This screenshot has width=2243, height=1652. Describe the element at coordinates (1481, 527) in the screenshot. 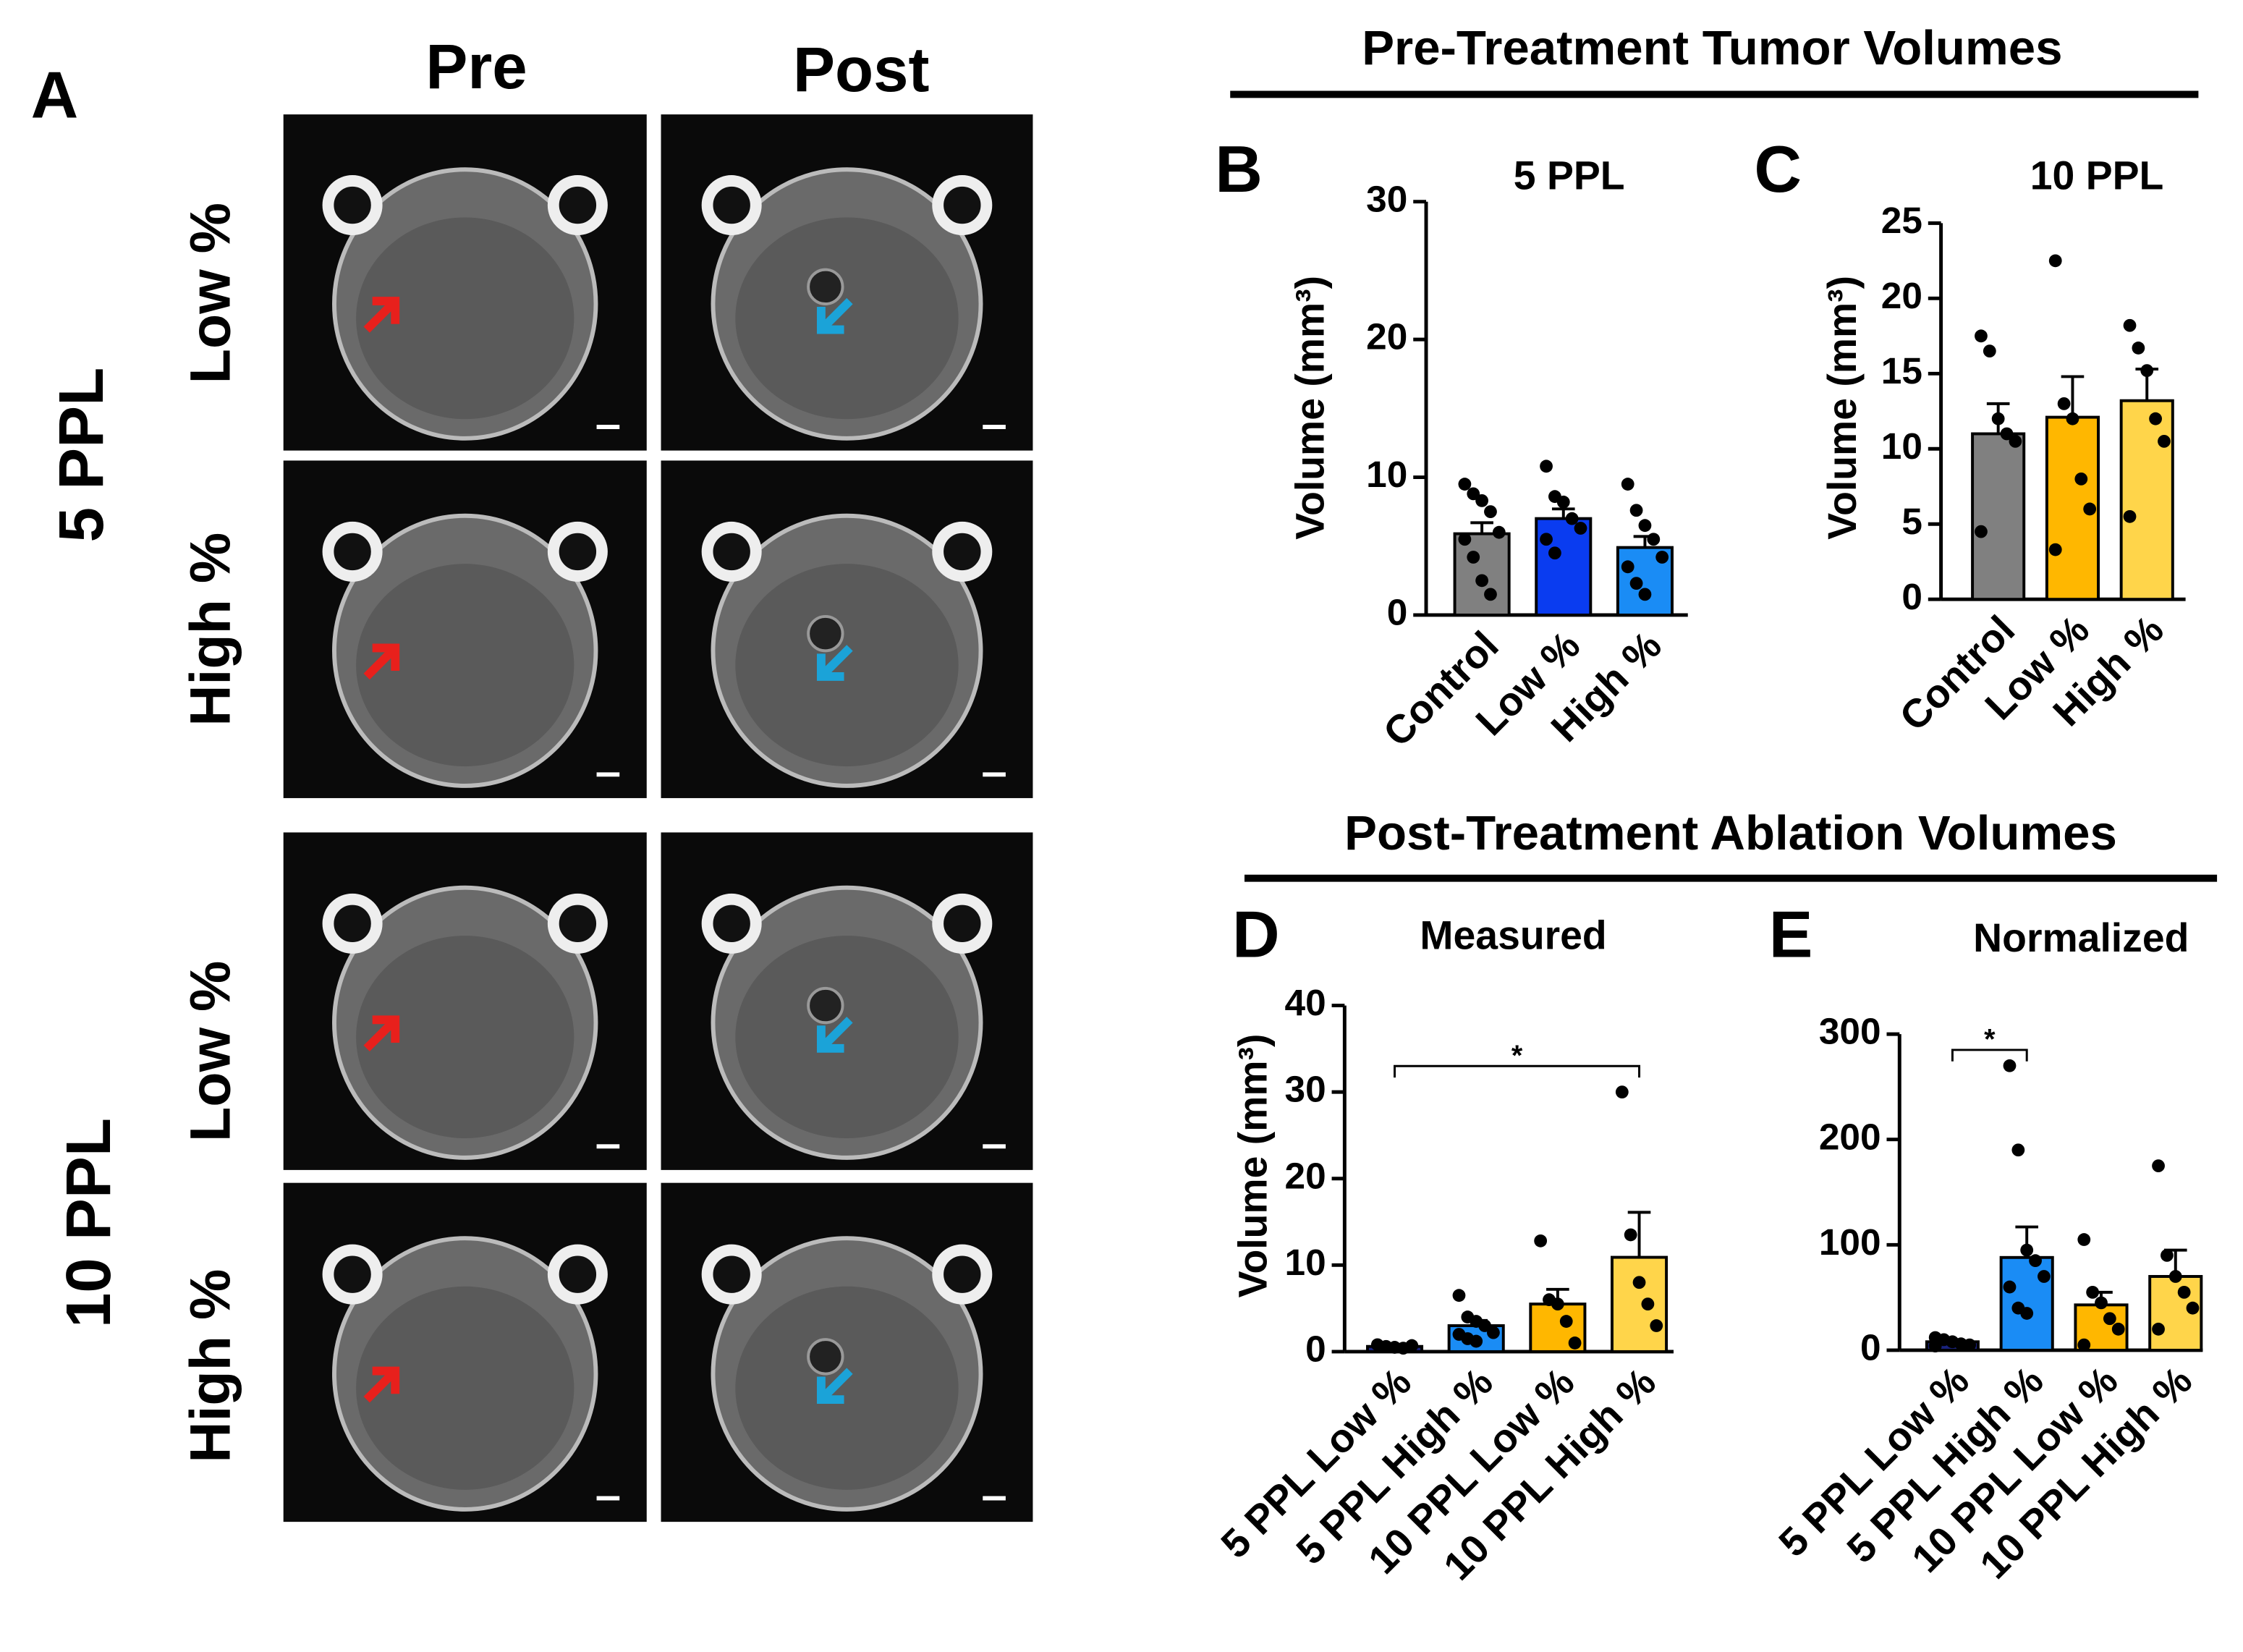

I see `error-bar` at that location.